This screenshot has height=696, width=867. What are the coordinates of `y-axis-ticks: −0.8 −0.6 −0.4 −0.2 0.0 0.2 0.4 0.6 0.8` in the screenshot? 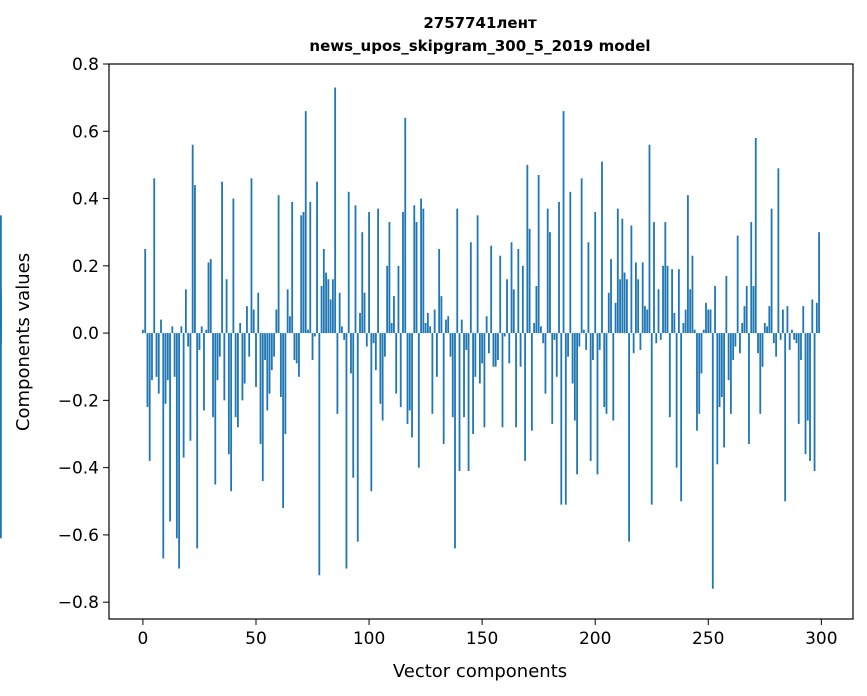 It's located at (83, 334).